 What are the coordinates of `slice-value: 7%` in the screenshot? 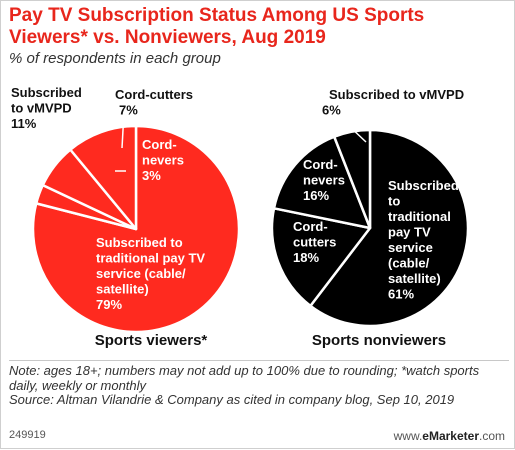 It's located at (128, 110).